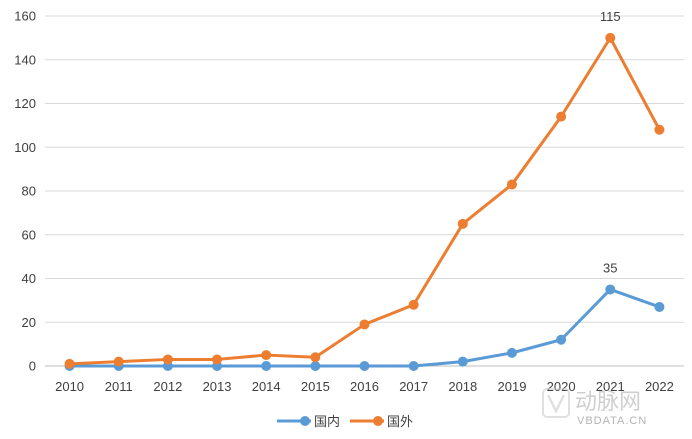 This screenshot has width=692, height=439. I want to click on y-tick-label: 80, so click(29, 191).